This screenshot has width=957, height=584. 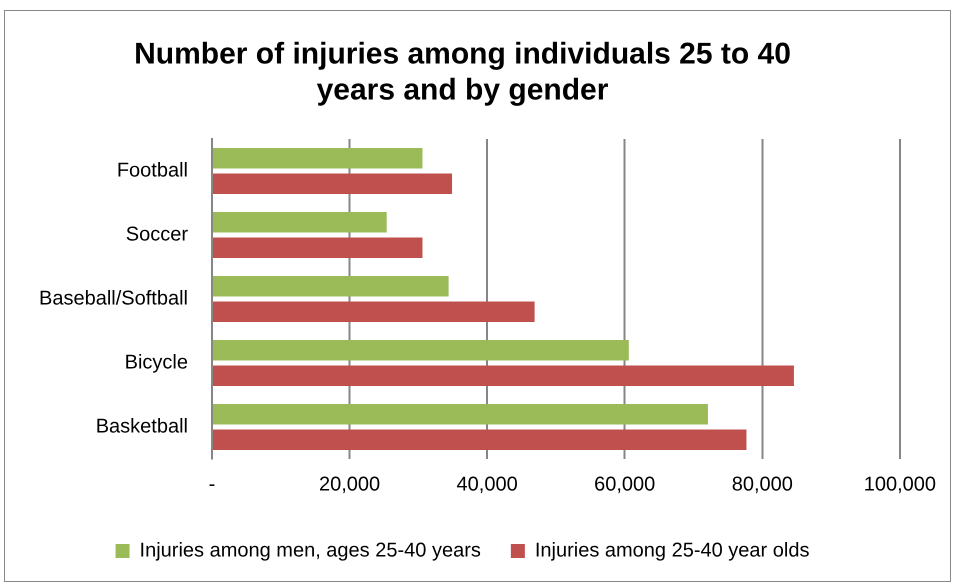 What do you see at coordinates (113, 299) in the screenshot?
I see `y-tick-label: Baseball/Softball` at bounding box center [113, 299].